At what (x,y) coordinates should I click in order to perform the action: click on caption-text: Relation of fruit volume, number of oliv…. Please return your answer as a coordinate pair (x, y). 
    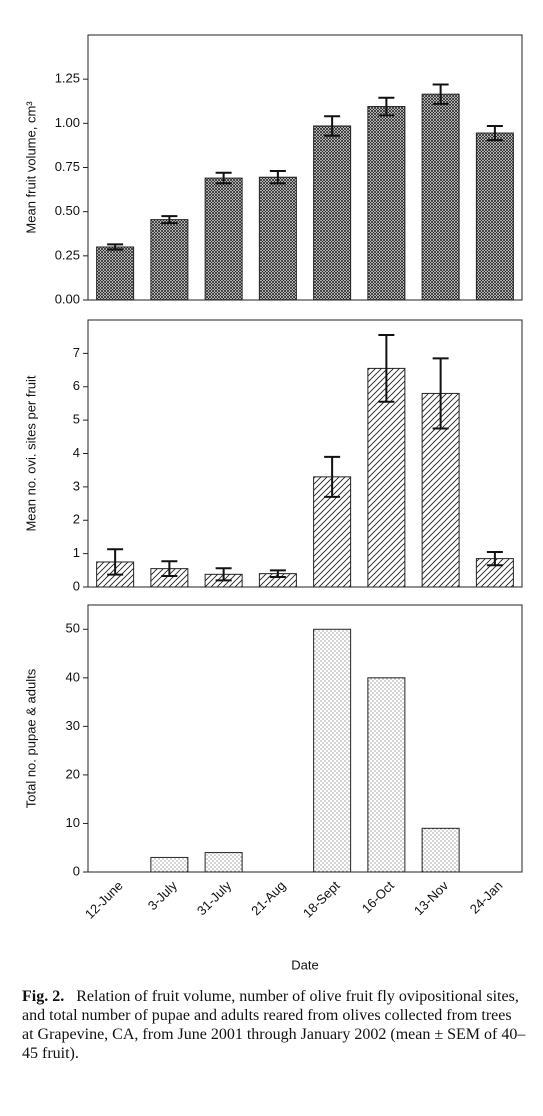
    Looking at the image, I should click on (274, 1025).